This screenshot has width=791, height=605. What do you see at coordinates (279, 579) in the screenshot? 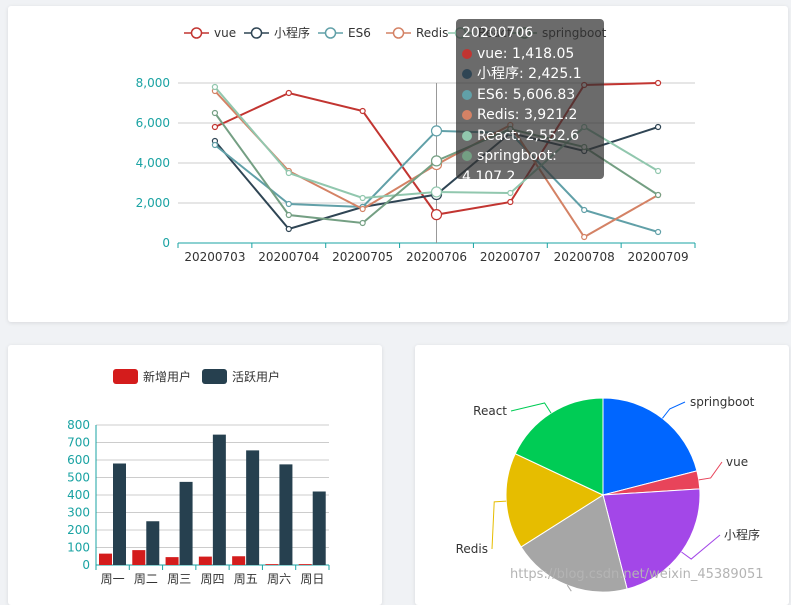
I see `bar-x-tick-label: 周六` at bounding box center [279, 579].